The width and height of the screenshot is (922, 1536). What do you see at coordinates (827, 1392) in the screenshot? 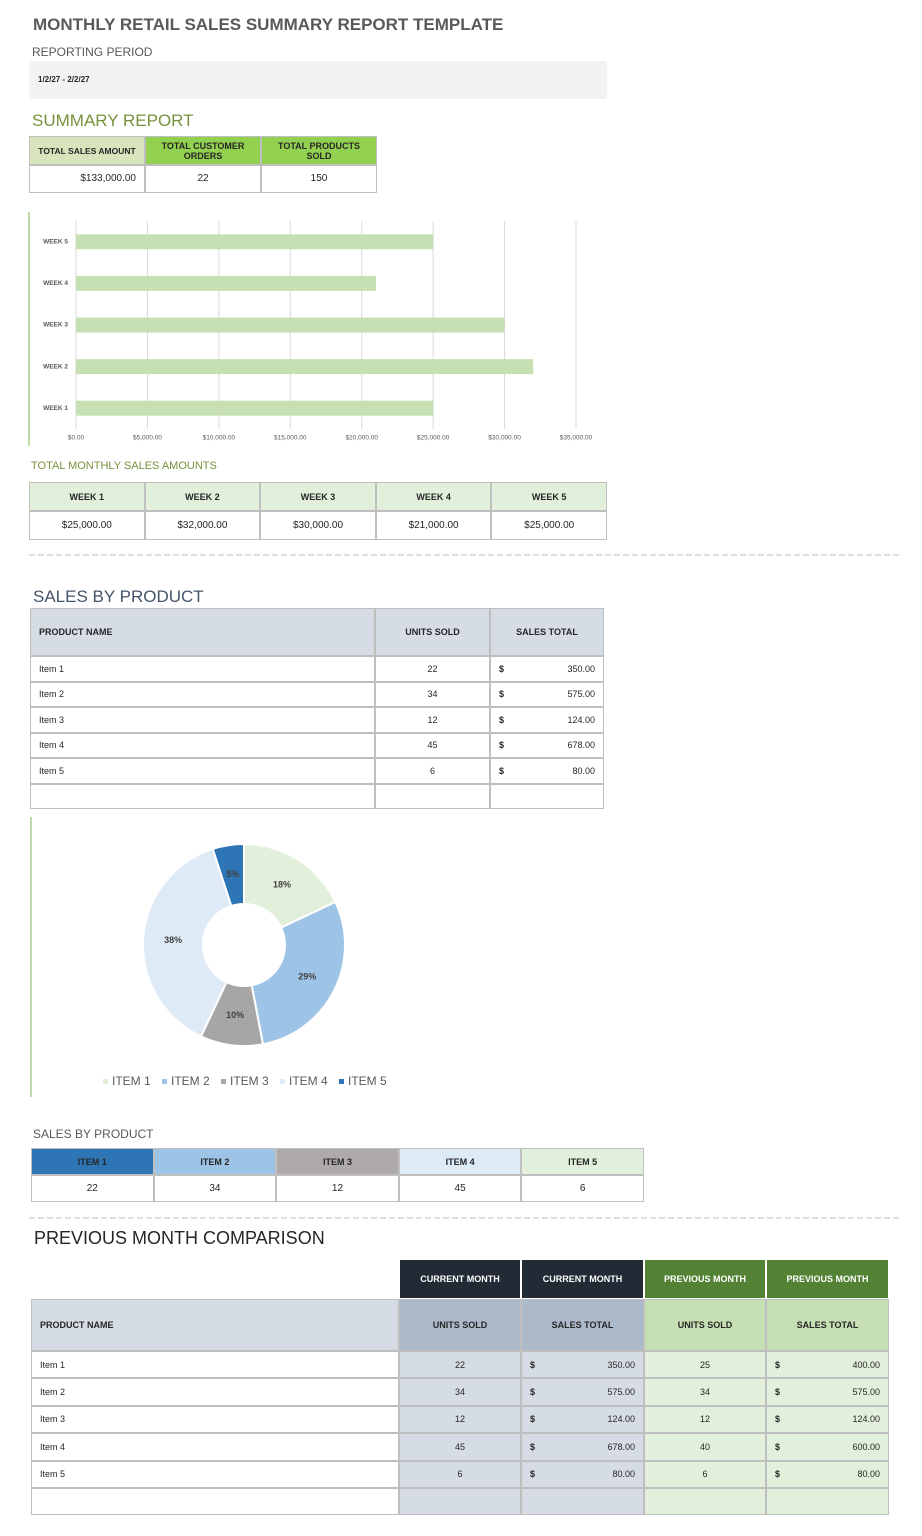
I see `money-cell: $575.00` at bounding box center [827, 1392].